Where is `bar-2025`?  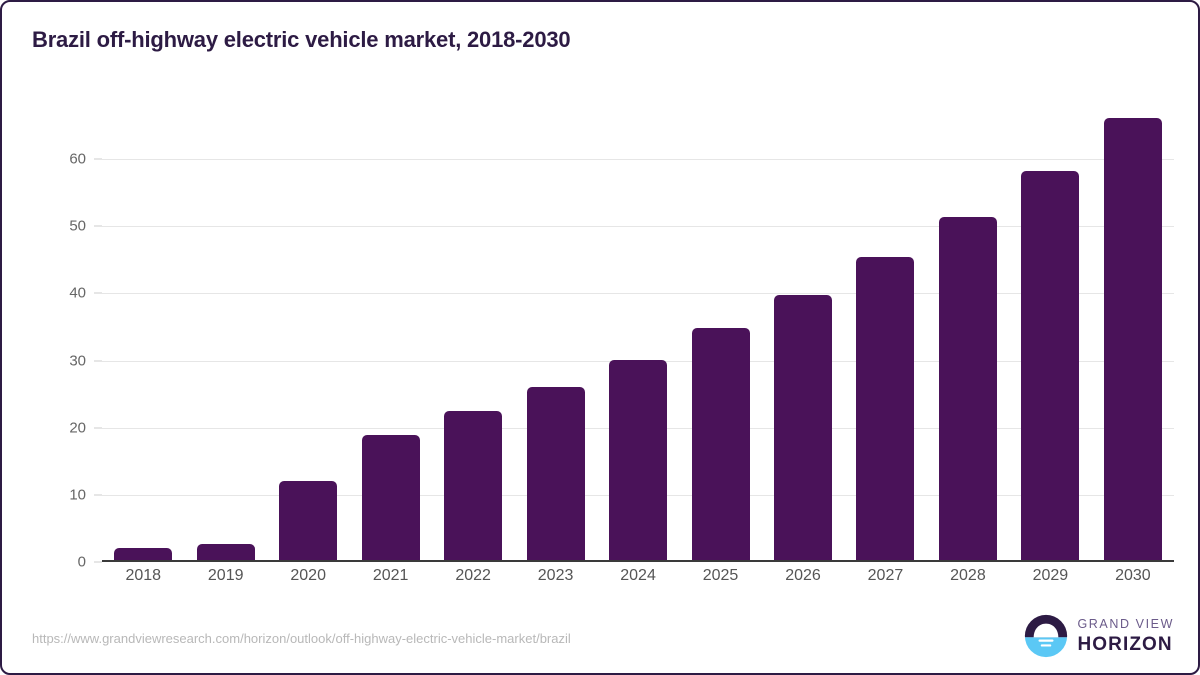 bar-2025 is located at coordinates (720, 444).